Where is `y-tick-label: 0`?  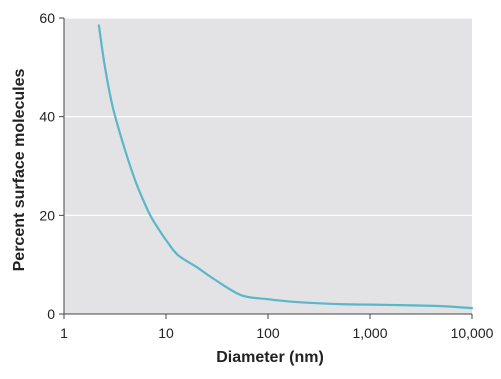
y-tick-label: 0 is located at coordinates (51, 314).